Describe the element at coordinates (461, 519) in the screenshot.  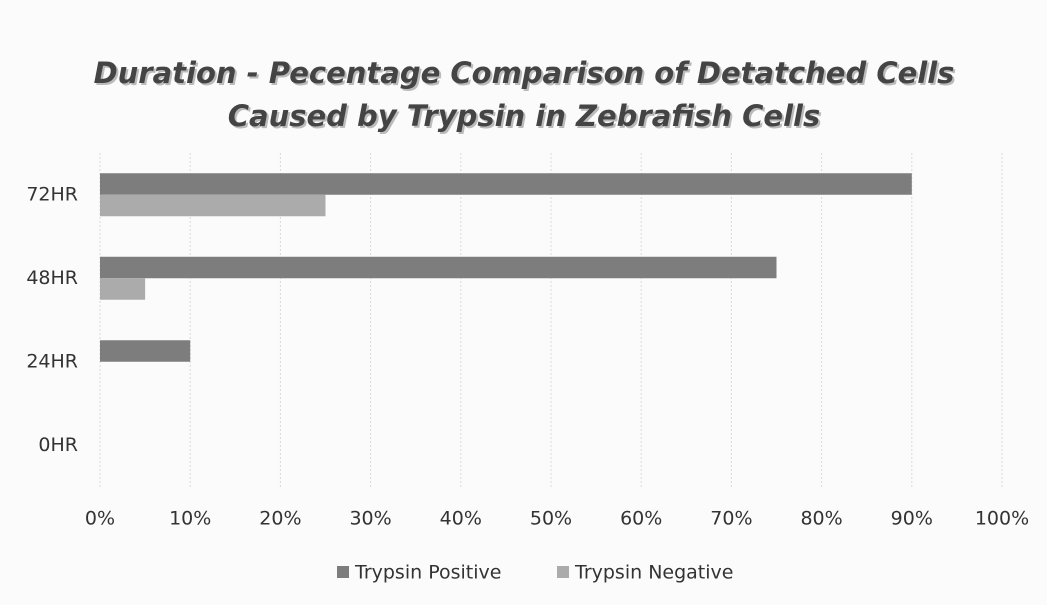
I see `x-tick-label: 40%` at that location.